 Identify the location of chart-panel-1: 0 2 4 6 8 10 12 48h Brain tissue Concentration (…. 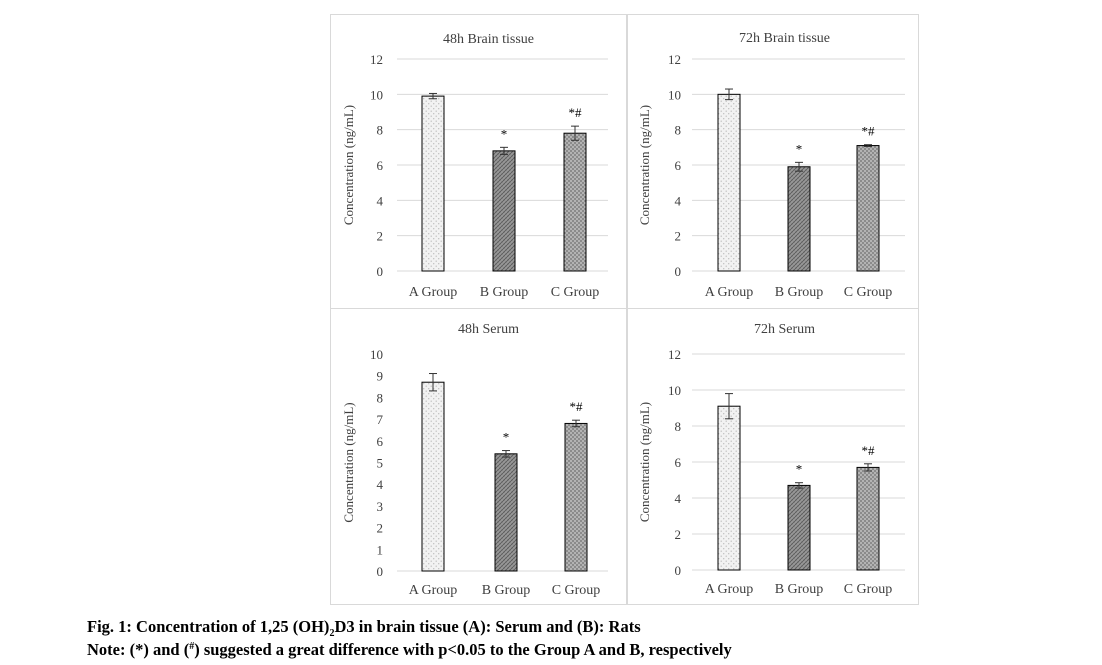
(478, 161).